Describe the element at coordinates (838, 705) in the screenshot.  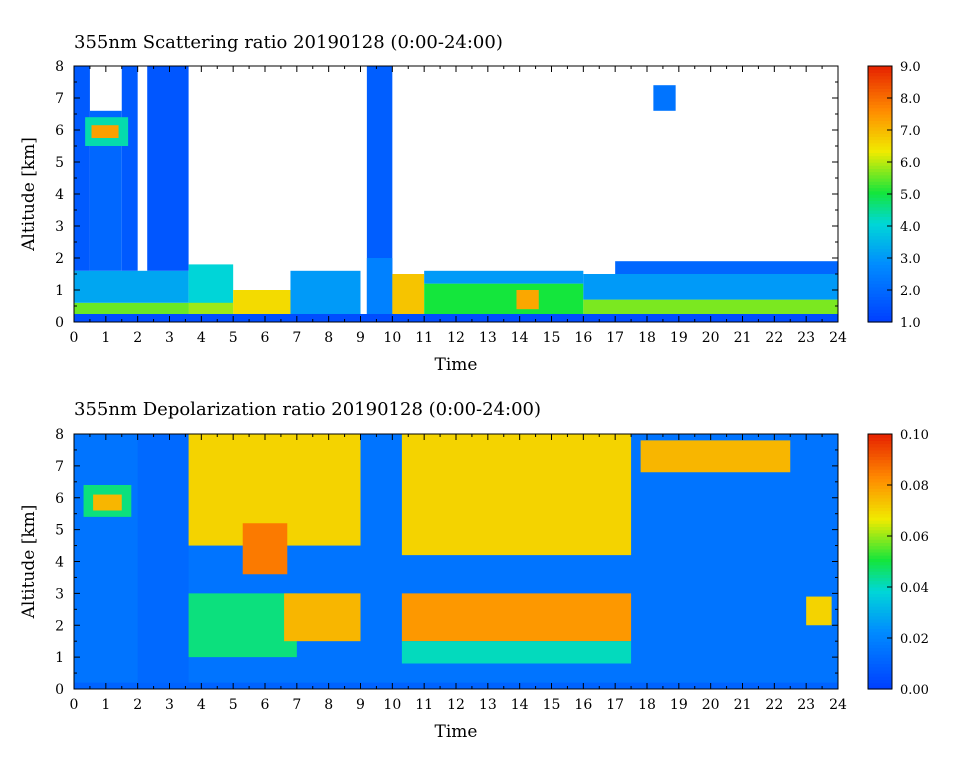
I see `x-tick-label: 24` at that location.